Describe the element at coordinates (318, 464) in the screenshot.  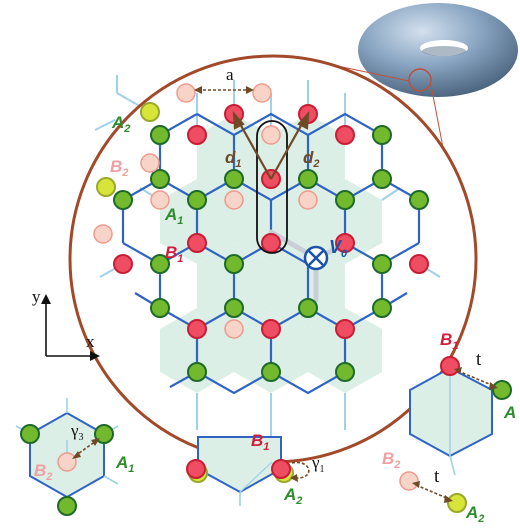
I see `label-gamma1: γ1` at that location.